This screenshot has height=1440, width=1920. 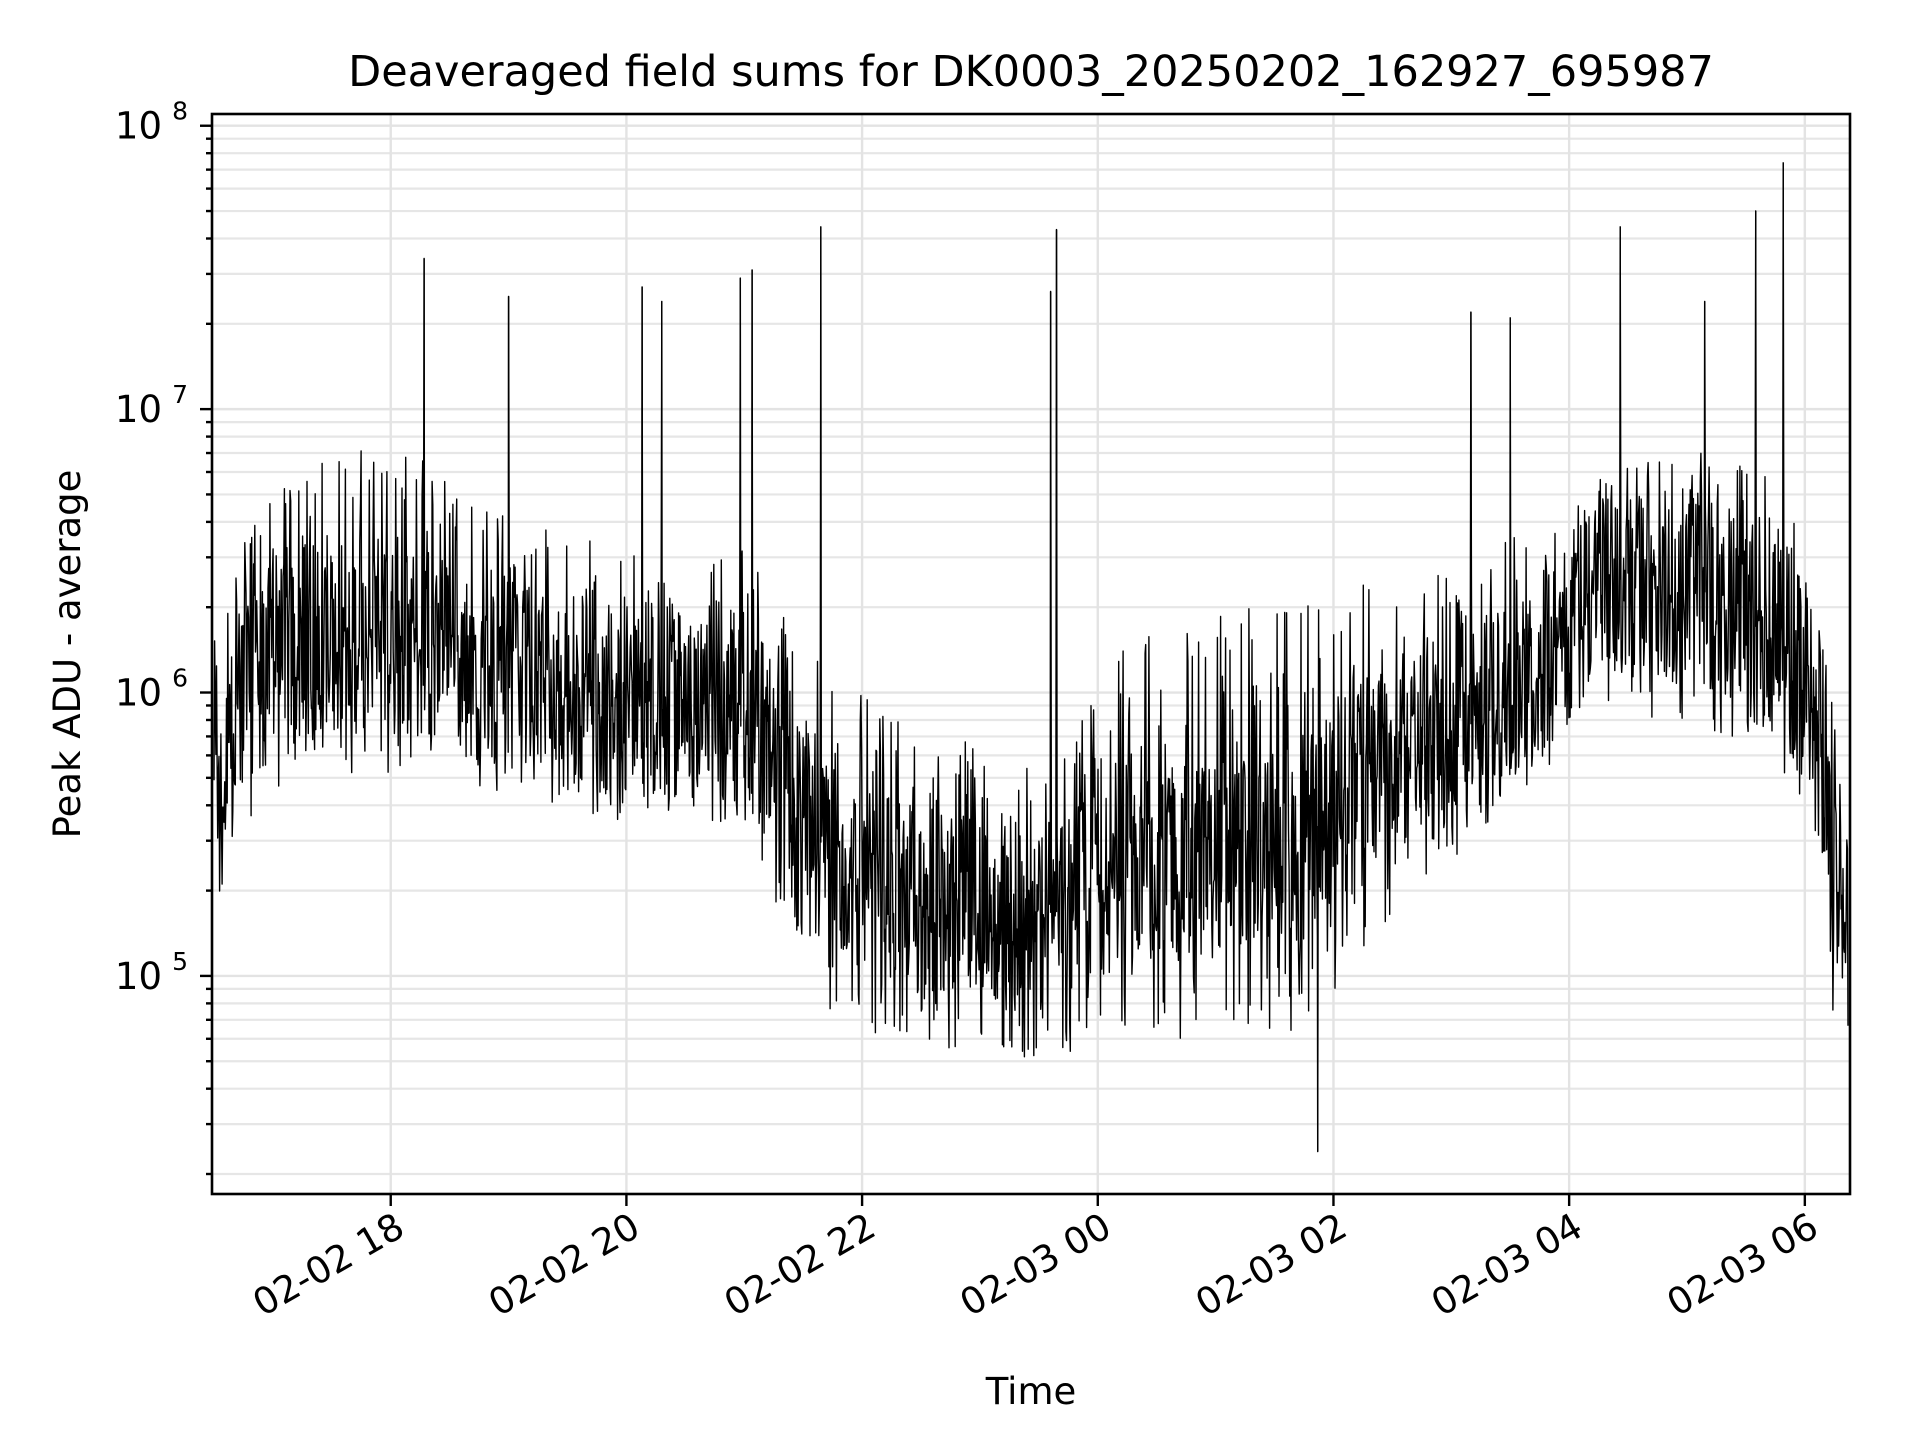 I want to click on y-tick-exponent: 7, so click(x=180, y=394).